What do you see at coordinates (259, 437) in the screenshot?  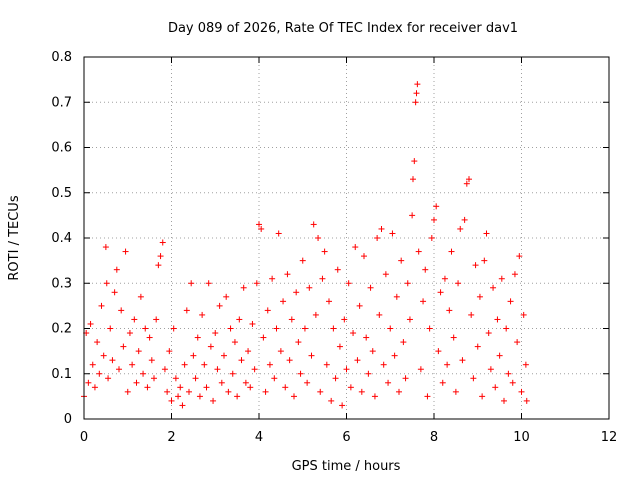 I see `x-tick-label: 4` at bounding box center [259, 437].